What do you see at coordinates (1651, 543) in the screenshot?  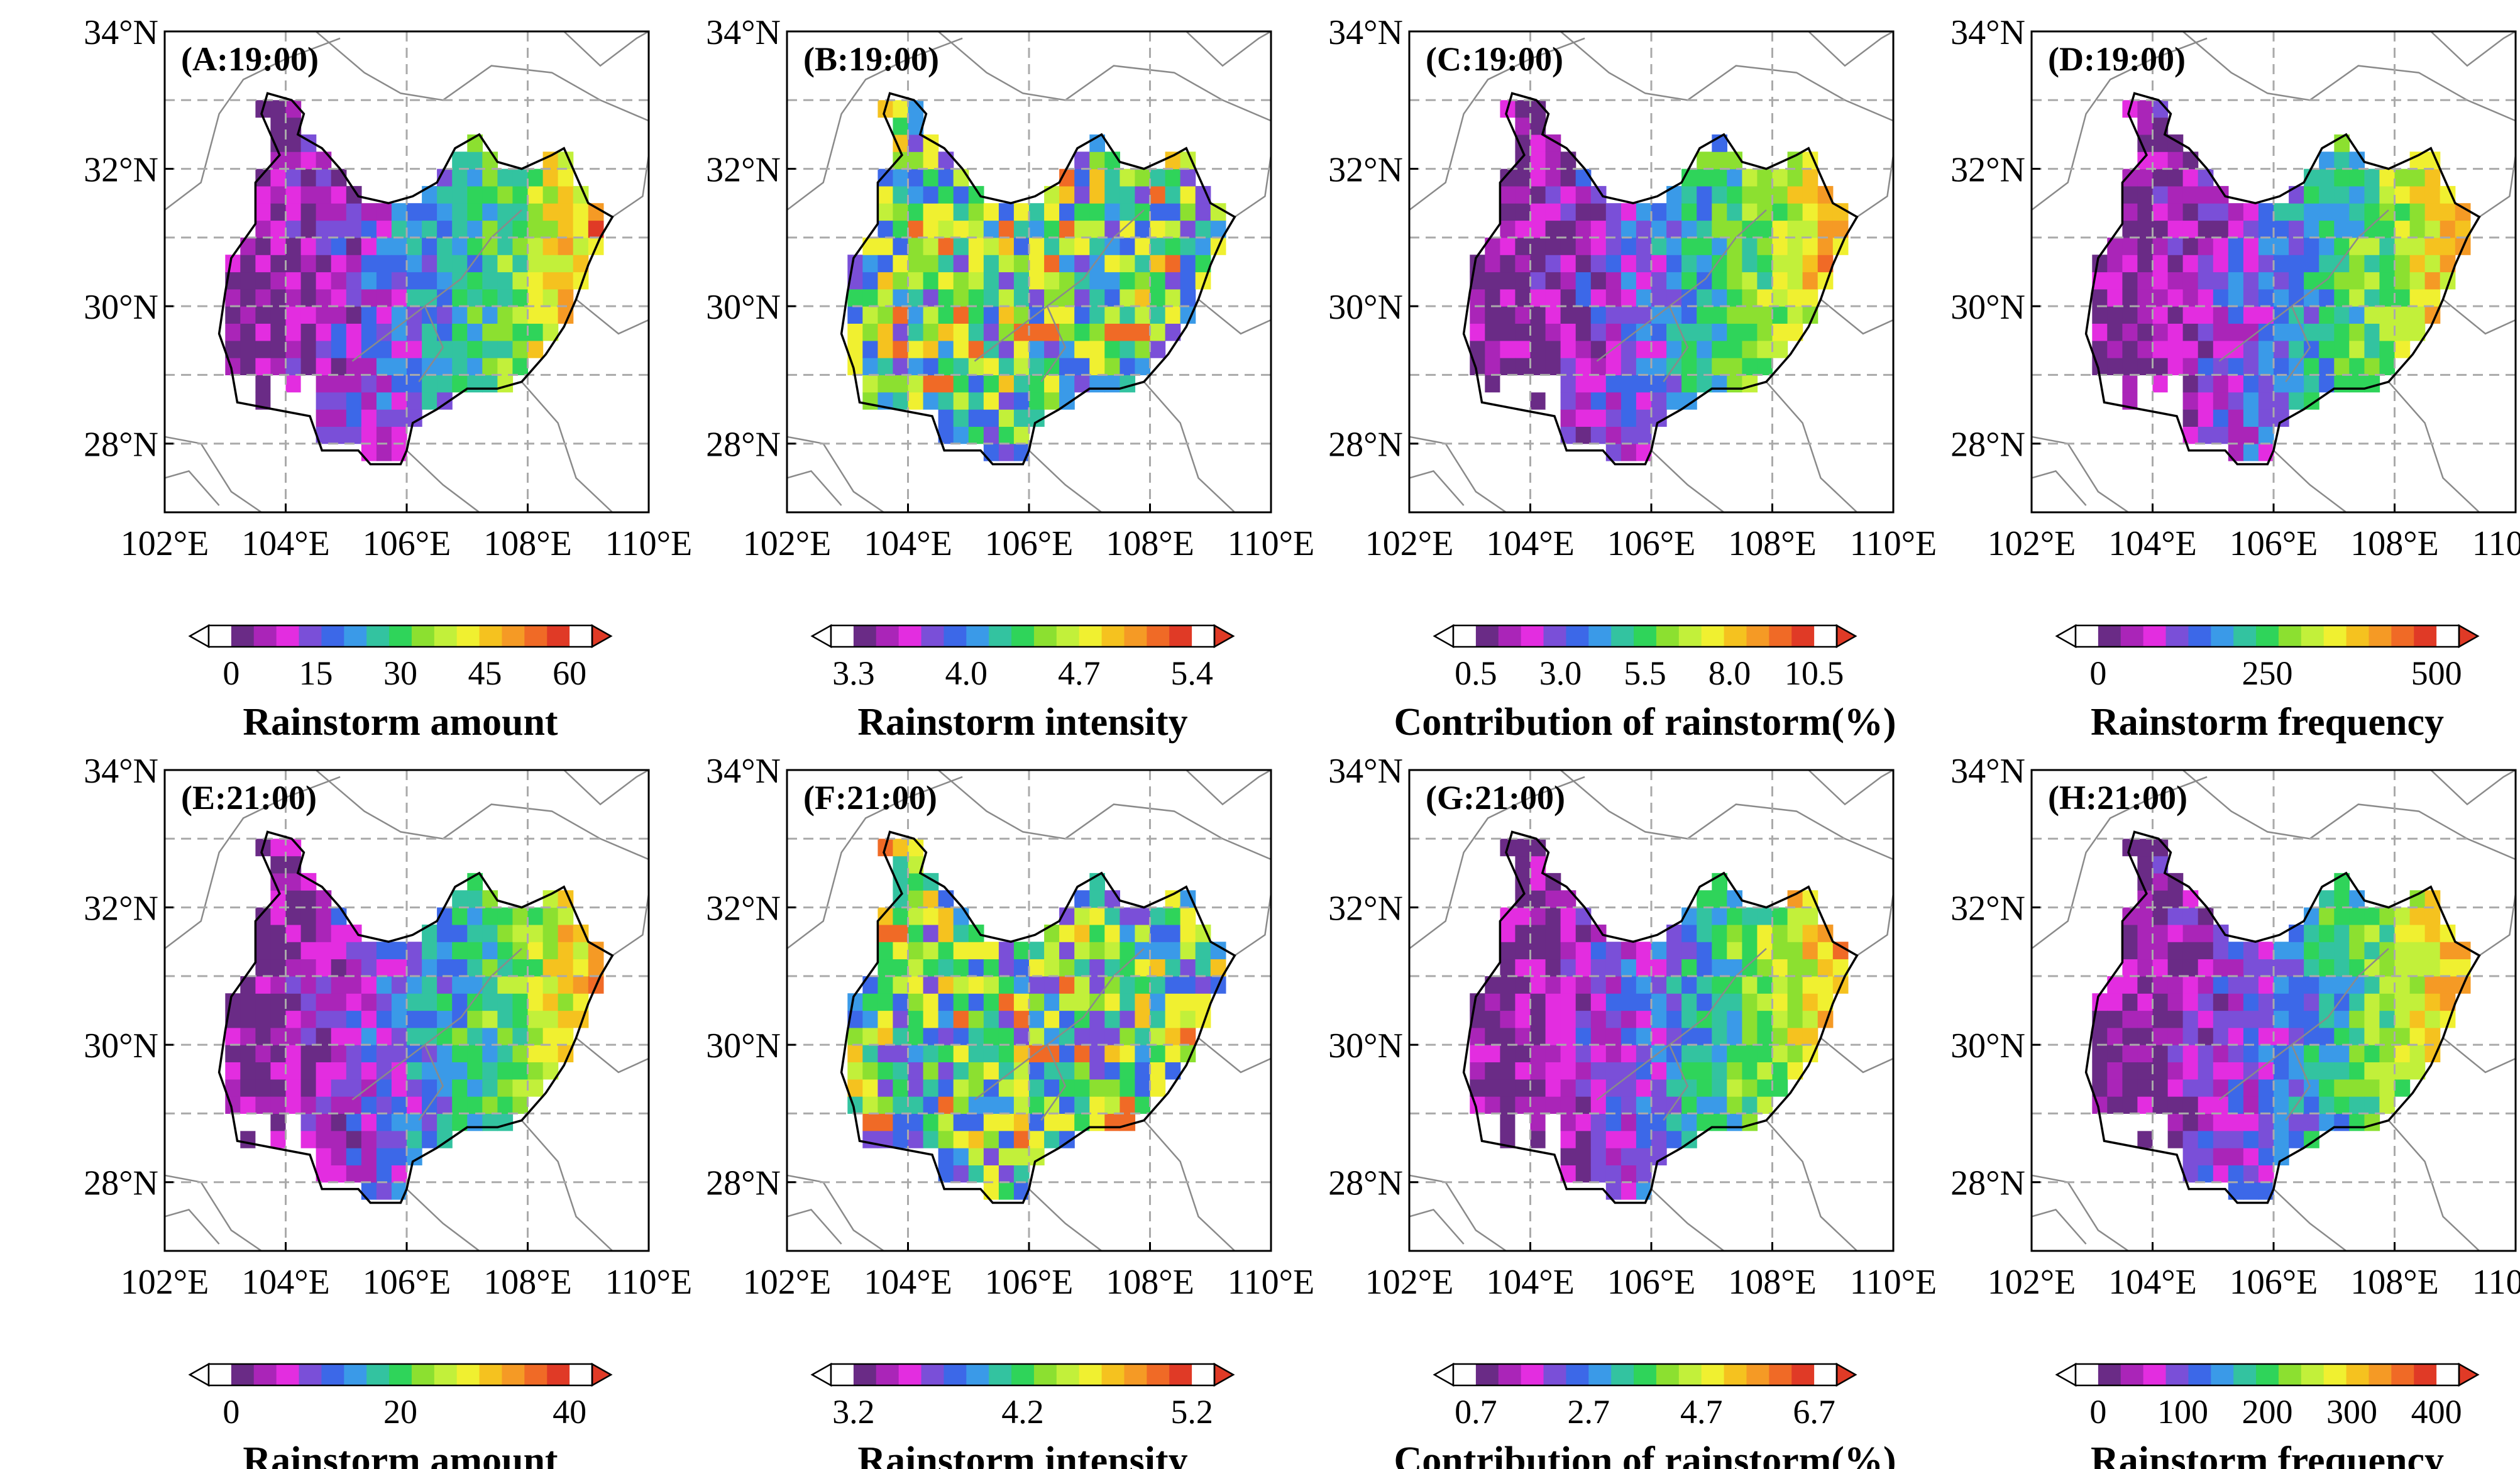 I see `lon-tick-label: 106°E` at bounding box center [1651, 543].